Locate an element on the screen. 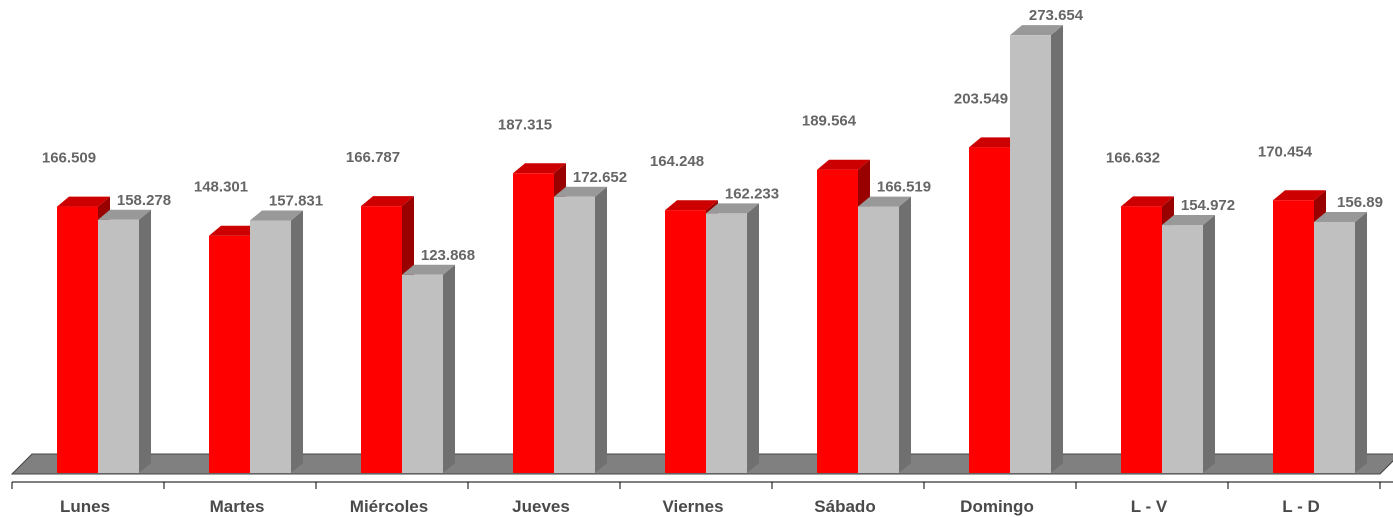 This screenshot has width=1393, height=517. category-label-6: Domingo is located at coordinates (997, 506).